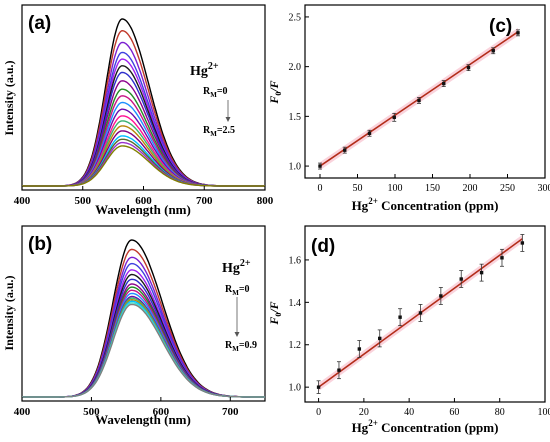  I want to click on x-tick-label: 300, so click(544, 188).